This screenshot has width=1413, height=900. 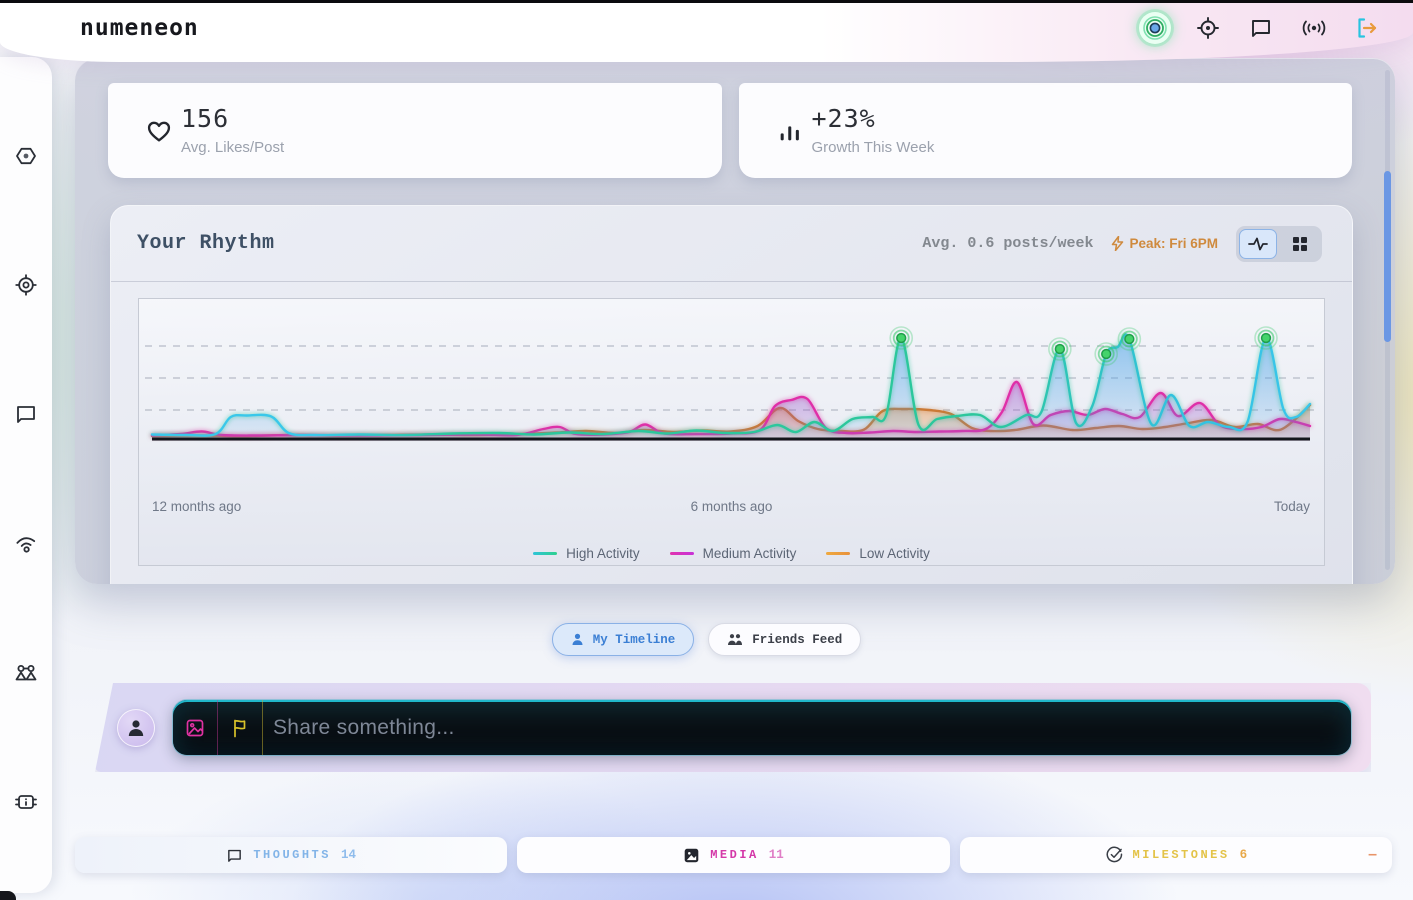 What do you see at coordinates (1114, 854) in the screenshot?
I see `check-circle-icon` at bounding box center [1114, 854].